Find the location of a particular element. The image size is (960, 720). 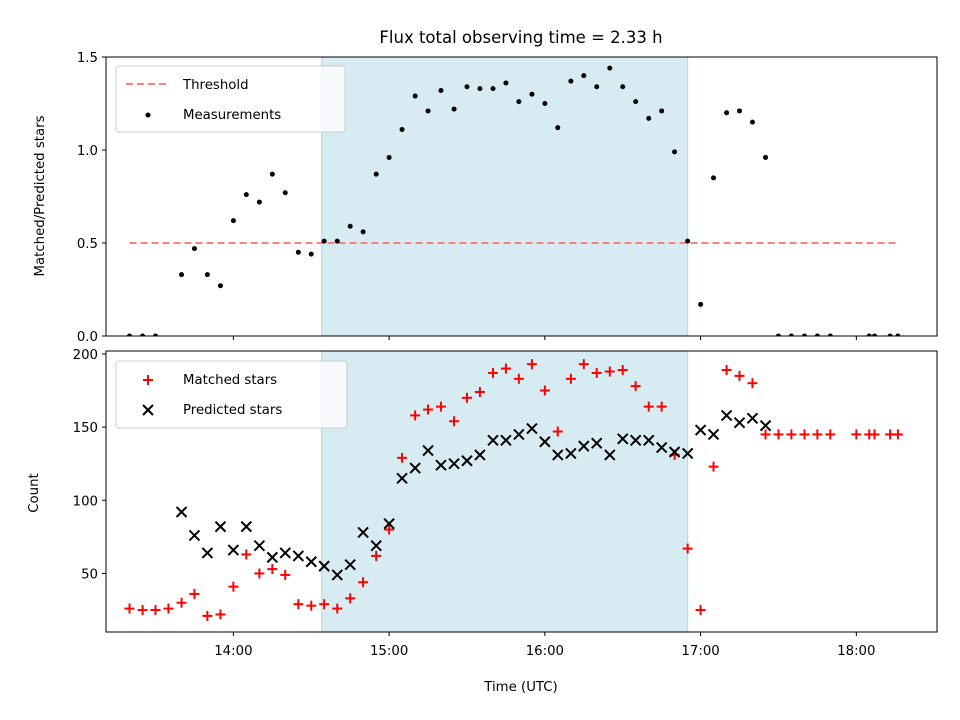

legend-matched-label: Matched stars is located at coordinates (230, 380).